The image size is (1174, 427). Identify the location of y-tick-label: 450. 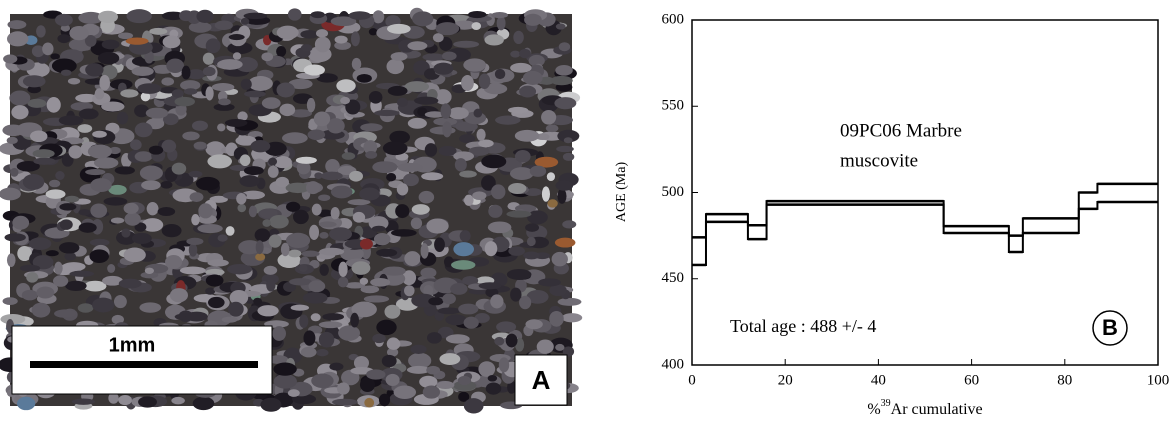
(673, 278).